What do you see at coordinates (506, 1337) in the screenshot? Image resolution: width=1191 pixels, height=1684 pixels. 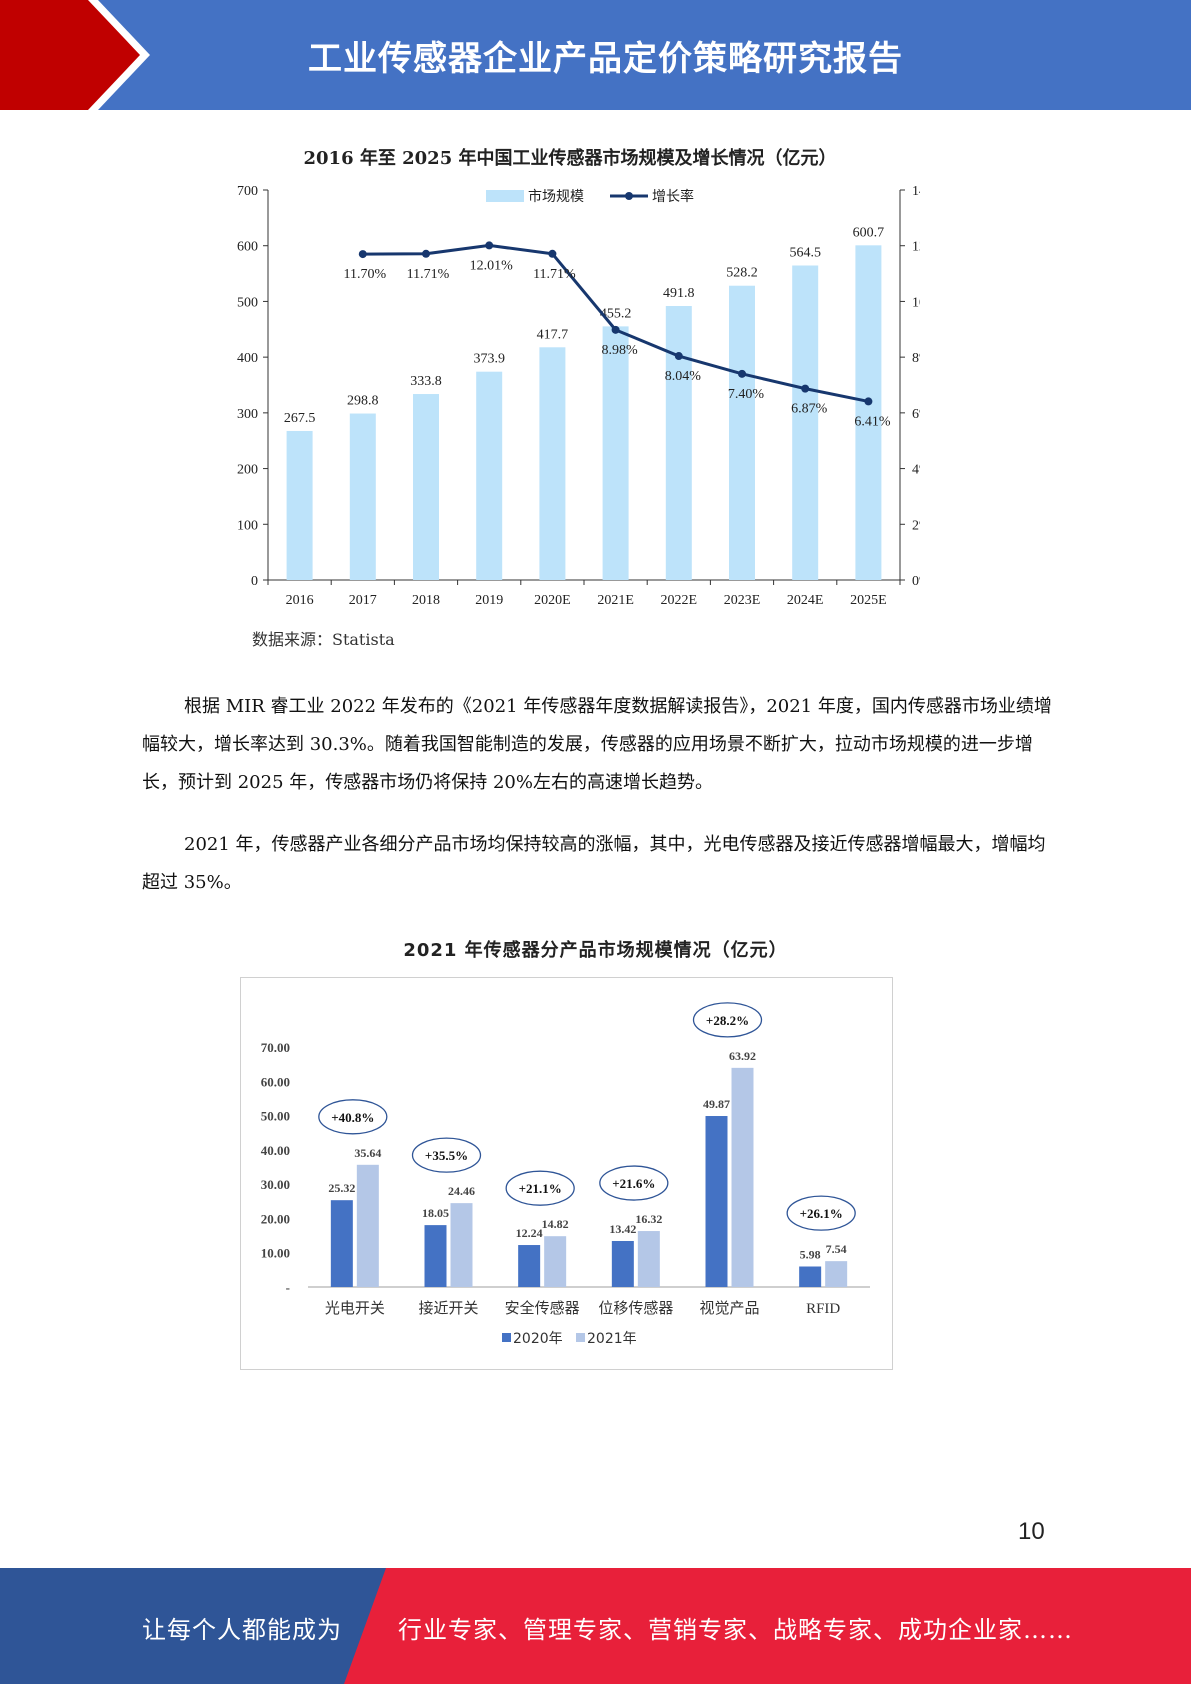 I see `legend-swatch-2020` at bounding box center [506, 1337].